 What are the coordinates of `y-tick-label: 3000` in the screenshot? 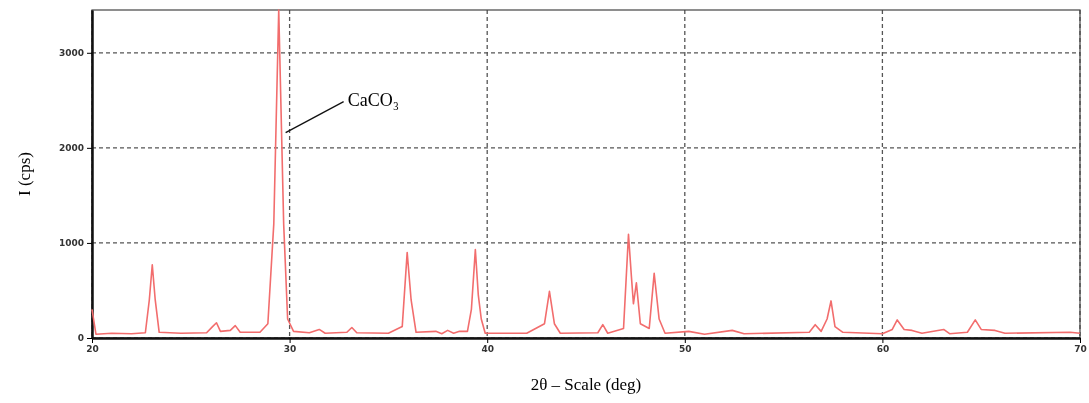 It's located at (71, 53).